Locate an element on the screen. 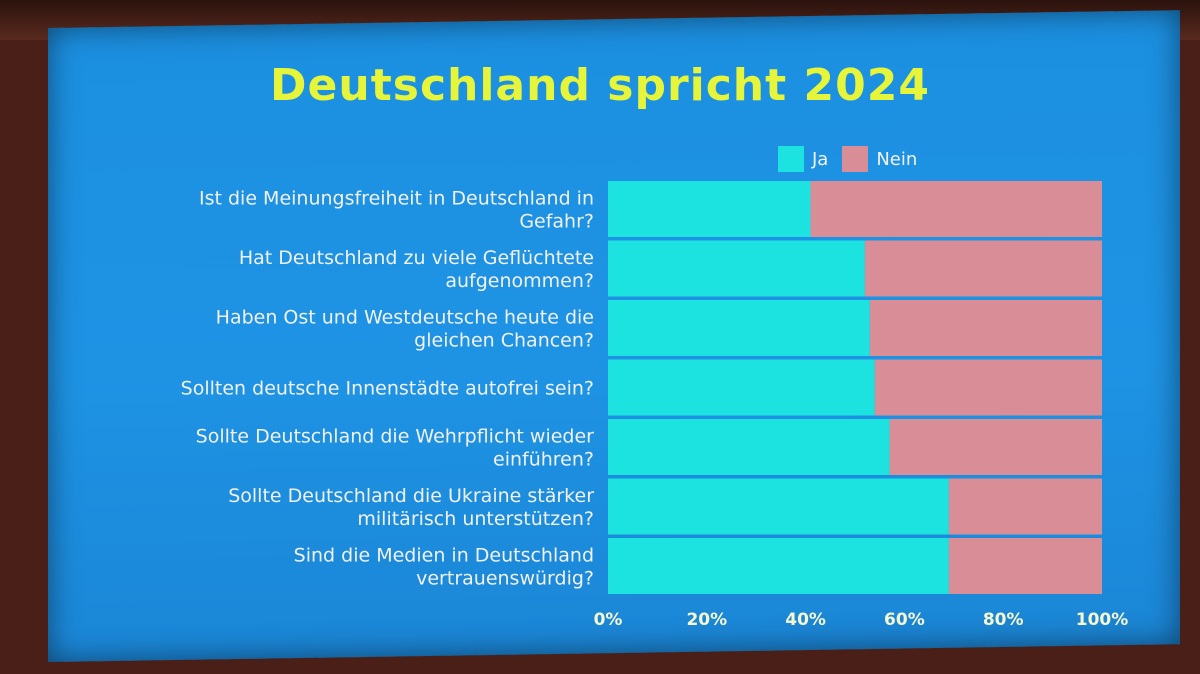 This screenshot has height=674, width=1200. chart-legend: Ja Nein is located at coordinates (854, 159).